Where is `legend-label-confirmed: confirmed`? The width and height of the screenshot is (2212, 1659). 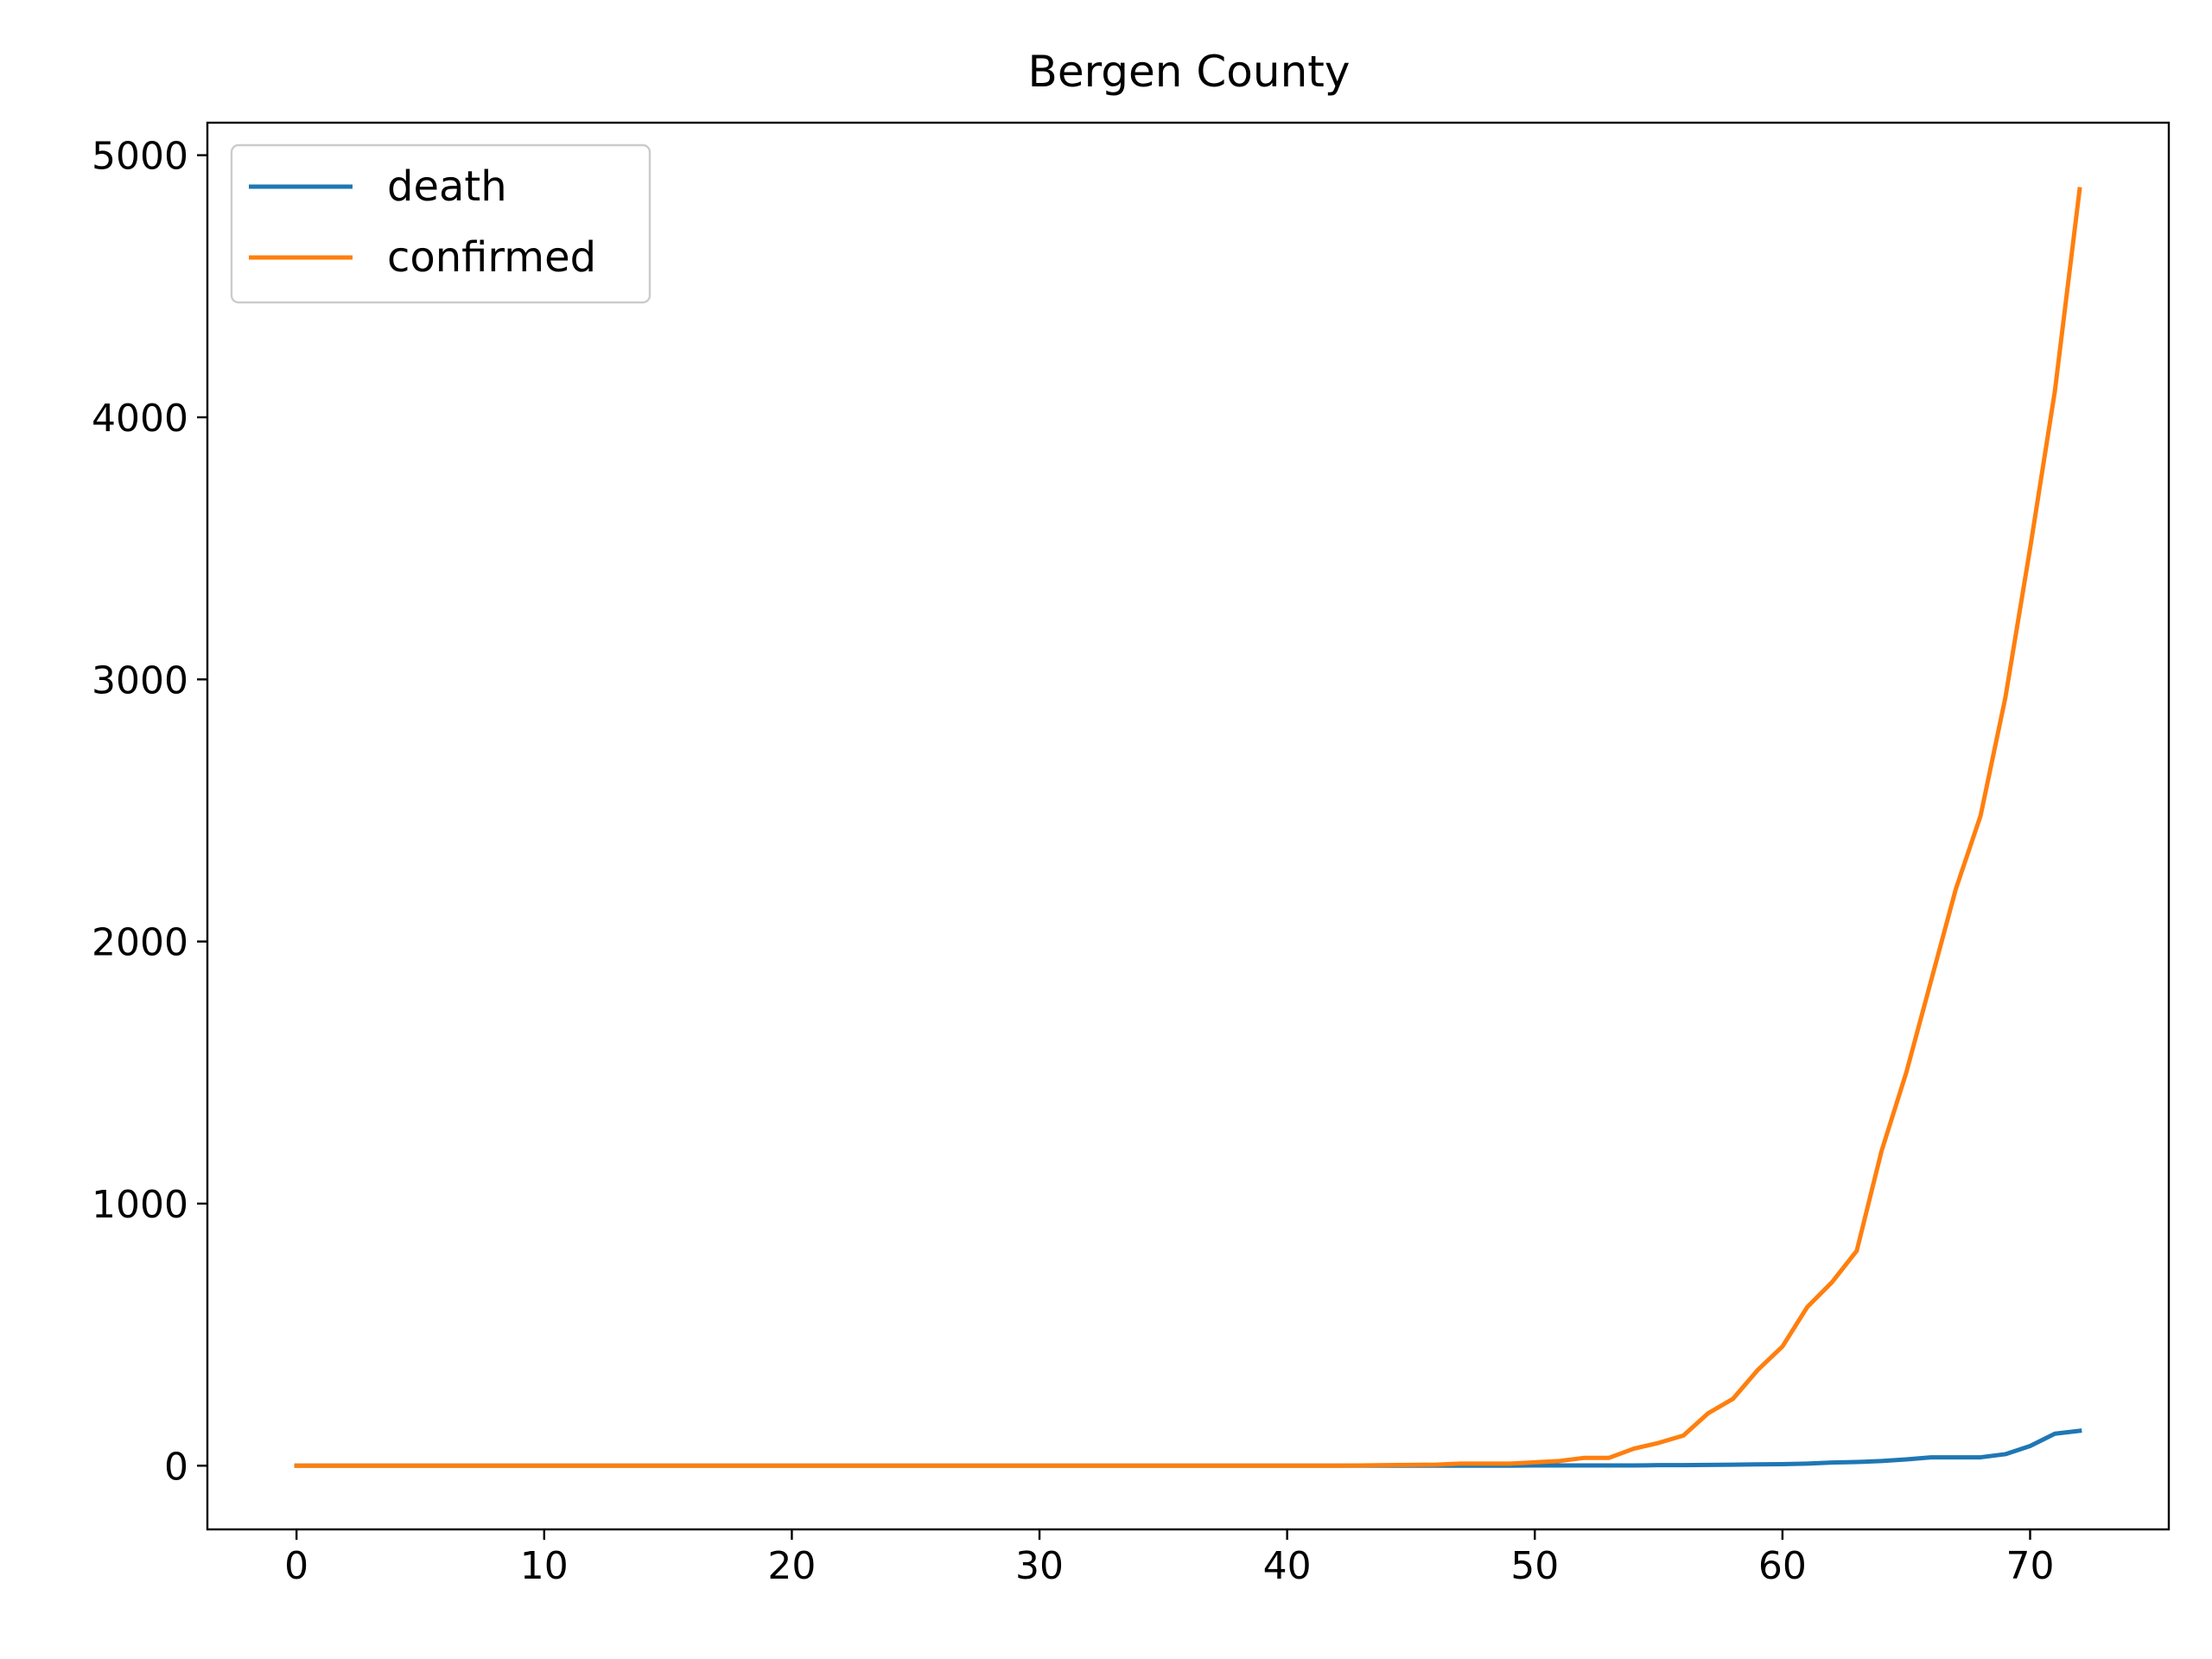 legend-label-confirmed: confirmed is located at coordinates (491, 257).